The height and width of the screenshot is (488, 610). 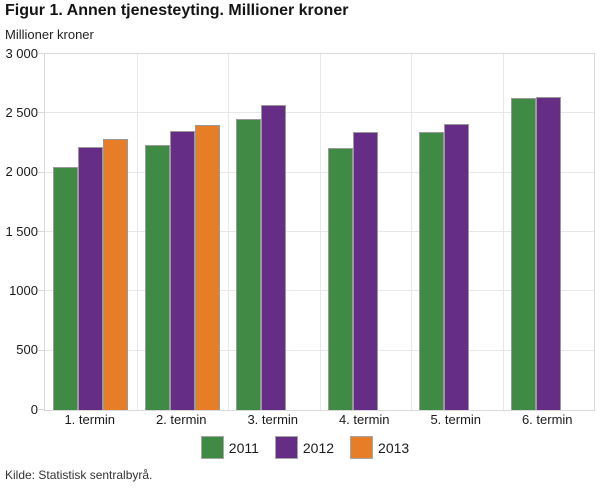 I want to click on bar-2012-1. termin, so click(x=91, y=278).